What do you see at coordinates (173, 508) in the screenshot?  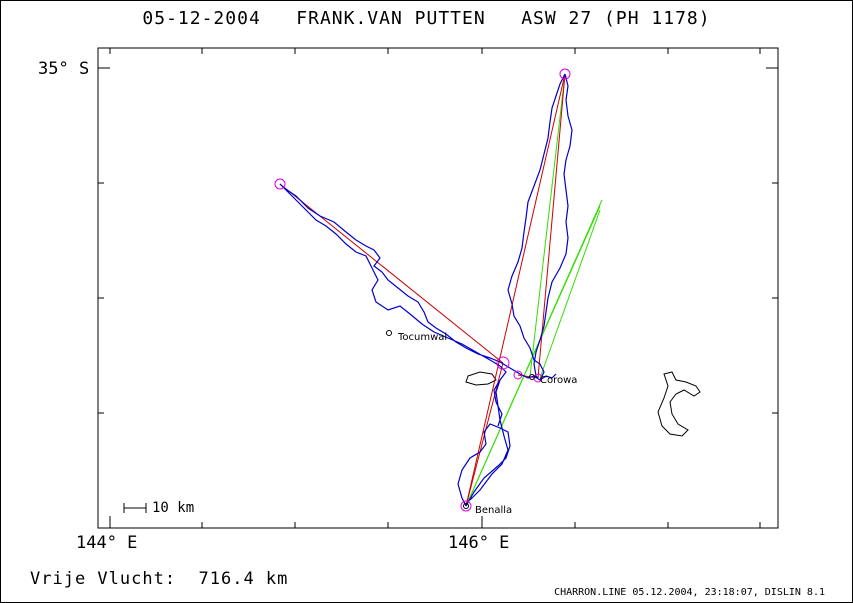 I see `scale-label: 10 km` at bounding box center [173, 508].